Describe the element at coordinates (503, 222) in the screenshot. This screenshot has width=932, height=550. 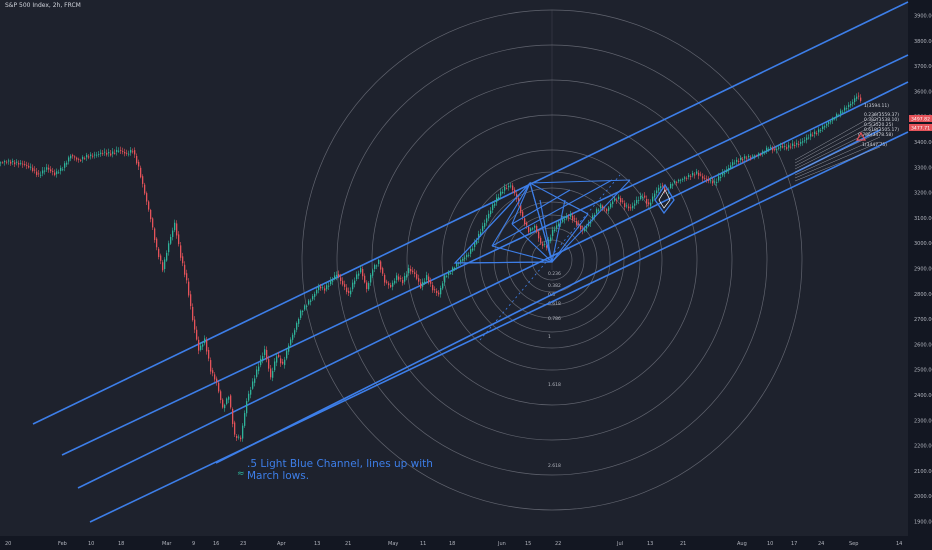
I see `fan-triangle` at that location.